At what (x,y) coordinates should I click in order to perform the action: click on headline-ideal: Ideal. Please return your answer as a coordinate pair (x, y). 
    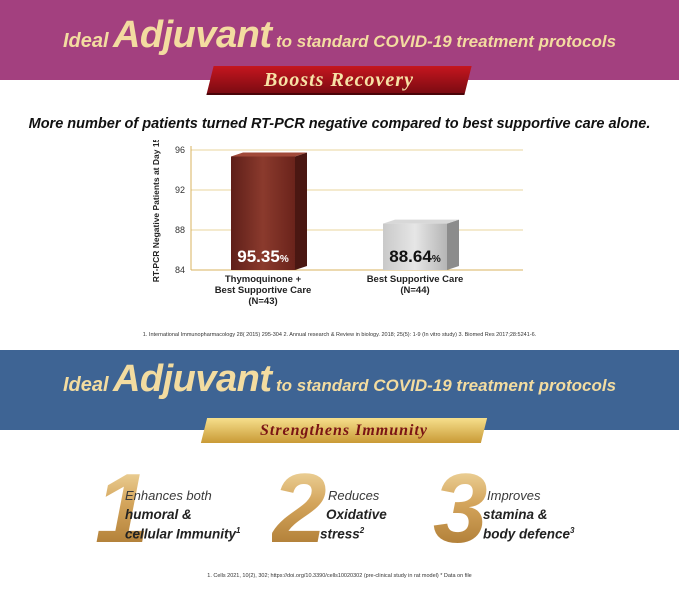
    Looking at the image, I should click on (85, 41).